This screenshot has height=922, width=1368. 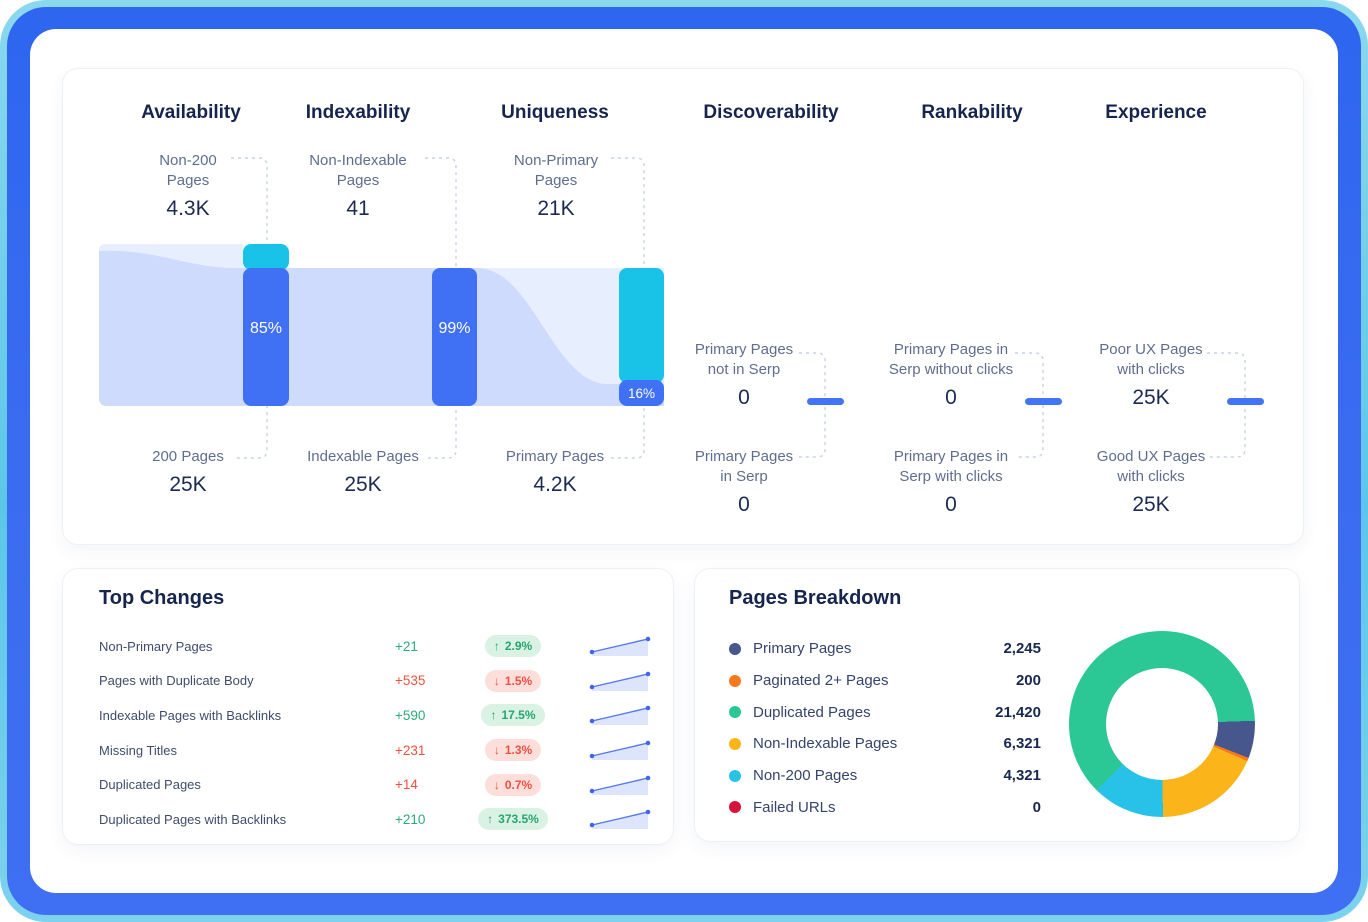 I want to click on change-value: +231, so click(x=410, y=750).